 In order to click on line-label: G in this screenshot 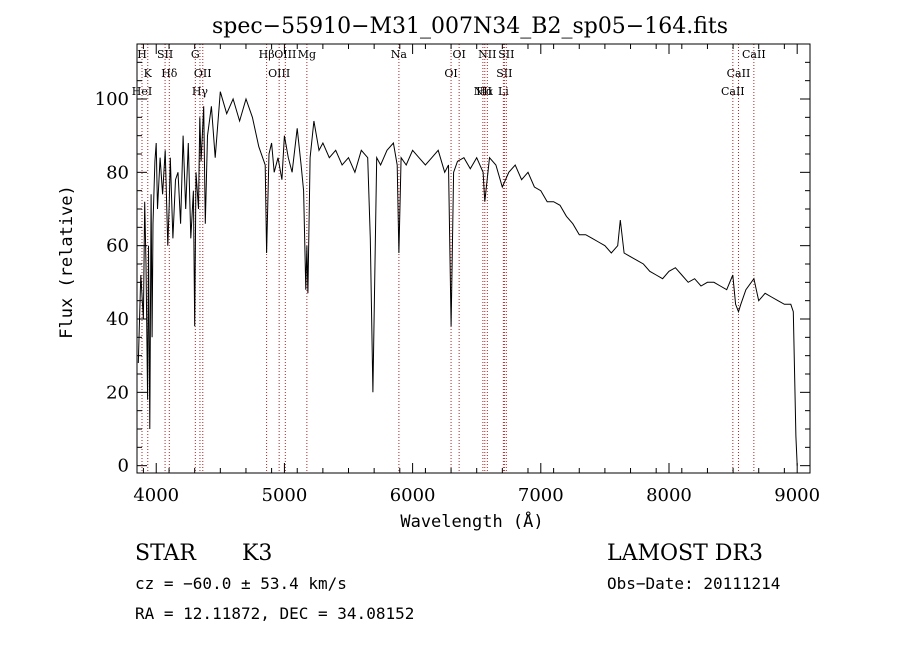, I will do `click(195, 54)`.